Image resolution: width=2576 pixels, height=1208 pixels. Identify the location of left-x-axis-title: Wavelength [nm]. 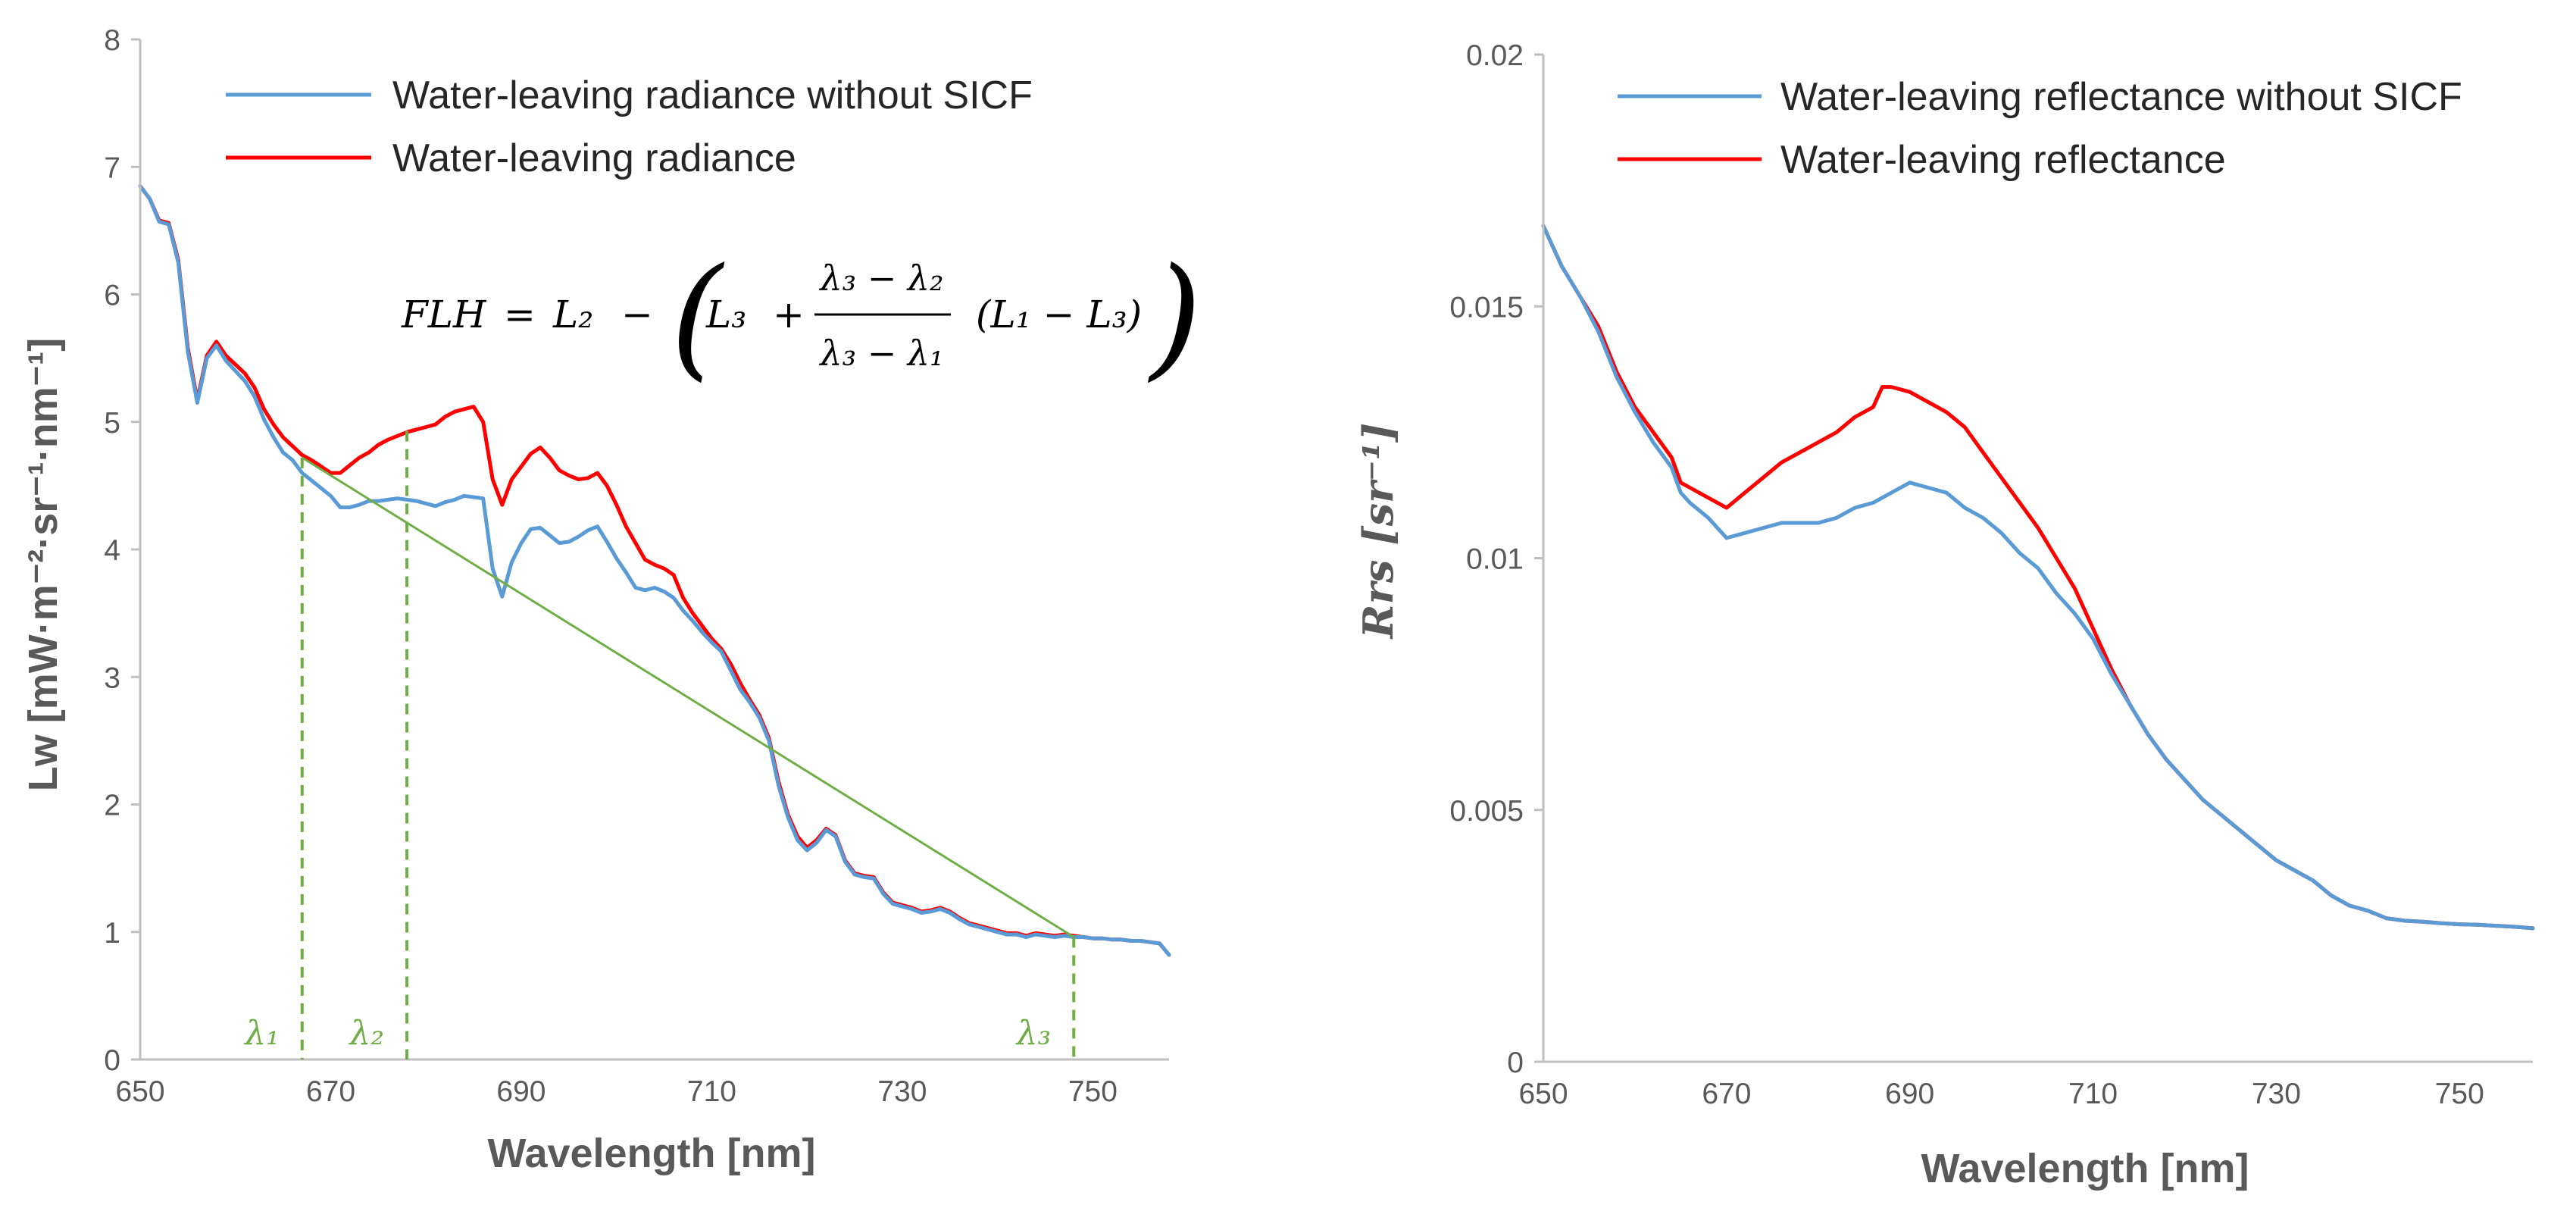
(651, 1153).